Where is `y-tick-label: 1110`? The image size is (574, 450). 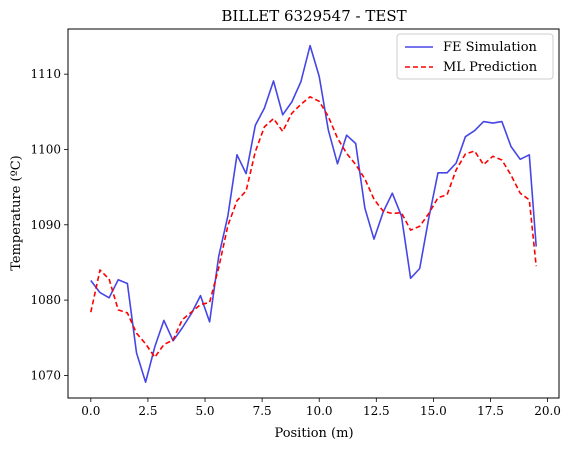 y-tick-label: 1110 is located at coordinates (45, 74).